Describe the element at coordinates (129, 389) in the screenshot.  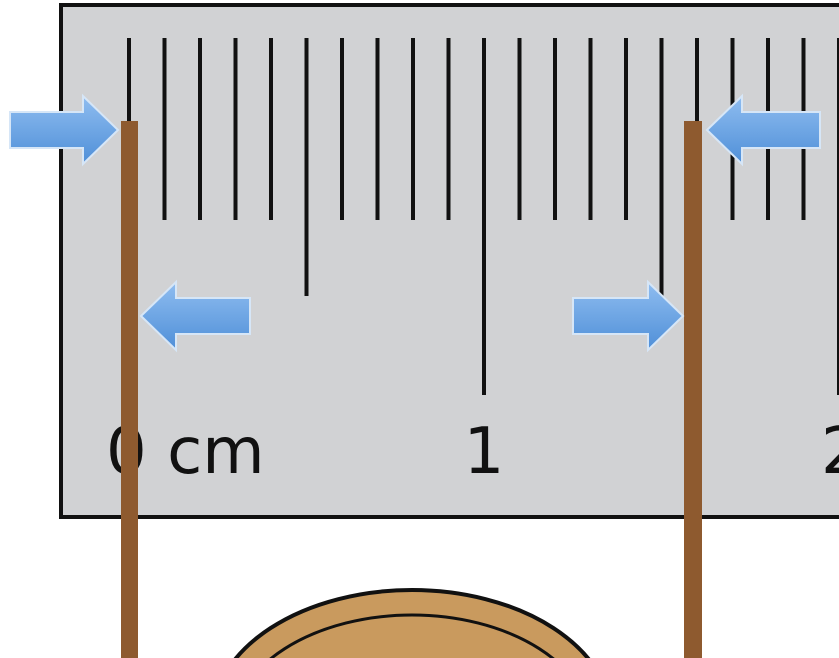
I see `left-edge-line` at that location.